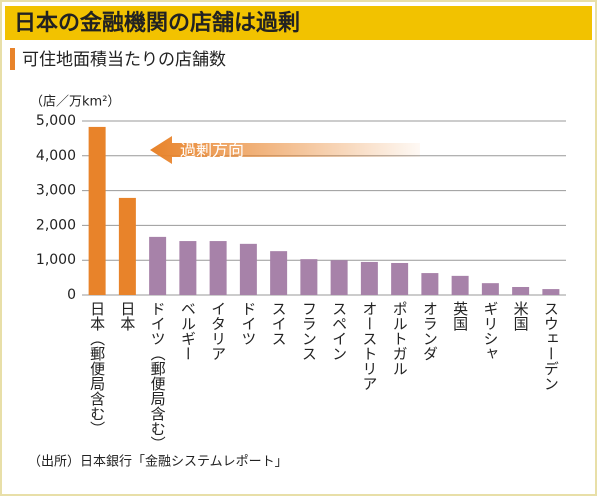 This screenshot has height=496, width=597. What do you see at coordinates (212, 150) in the screenshot?
I see `annotation: 過剰方向` at bounding box center [212, 150].